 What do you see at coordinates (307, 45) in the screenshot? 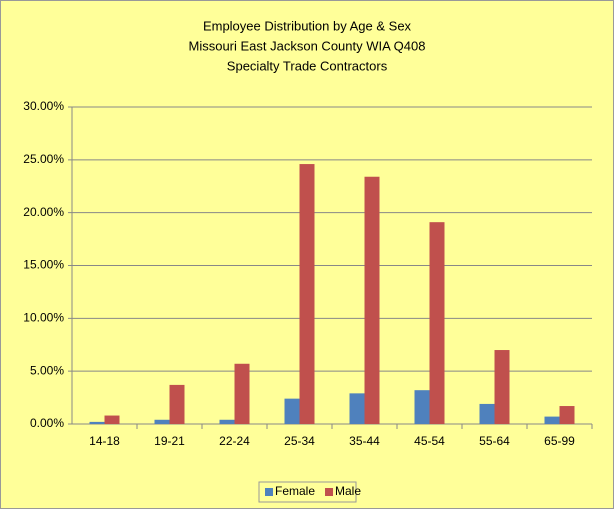
I see `chart-title: Missouri East Jackson County WIA Q408` at bounding box center [307, 45].